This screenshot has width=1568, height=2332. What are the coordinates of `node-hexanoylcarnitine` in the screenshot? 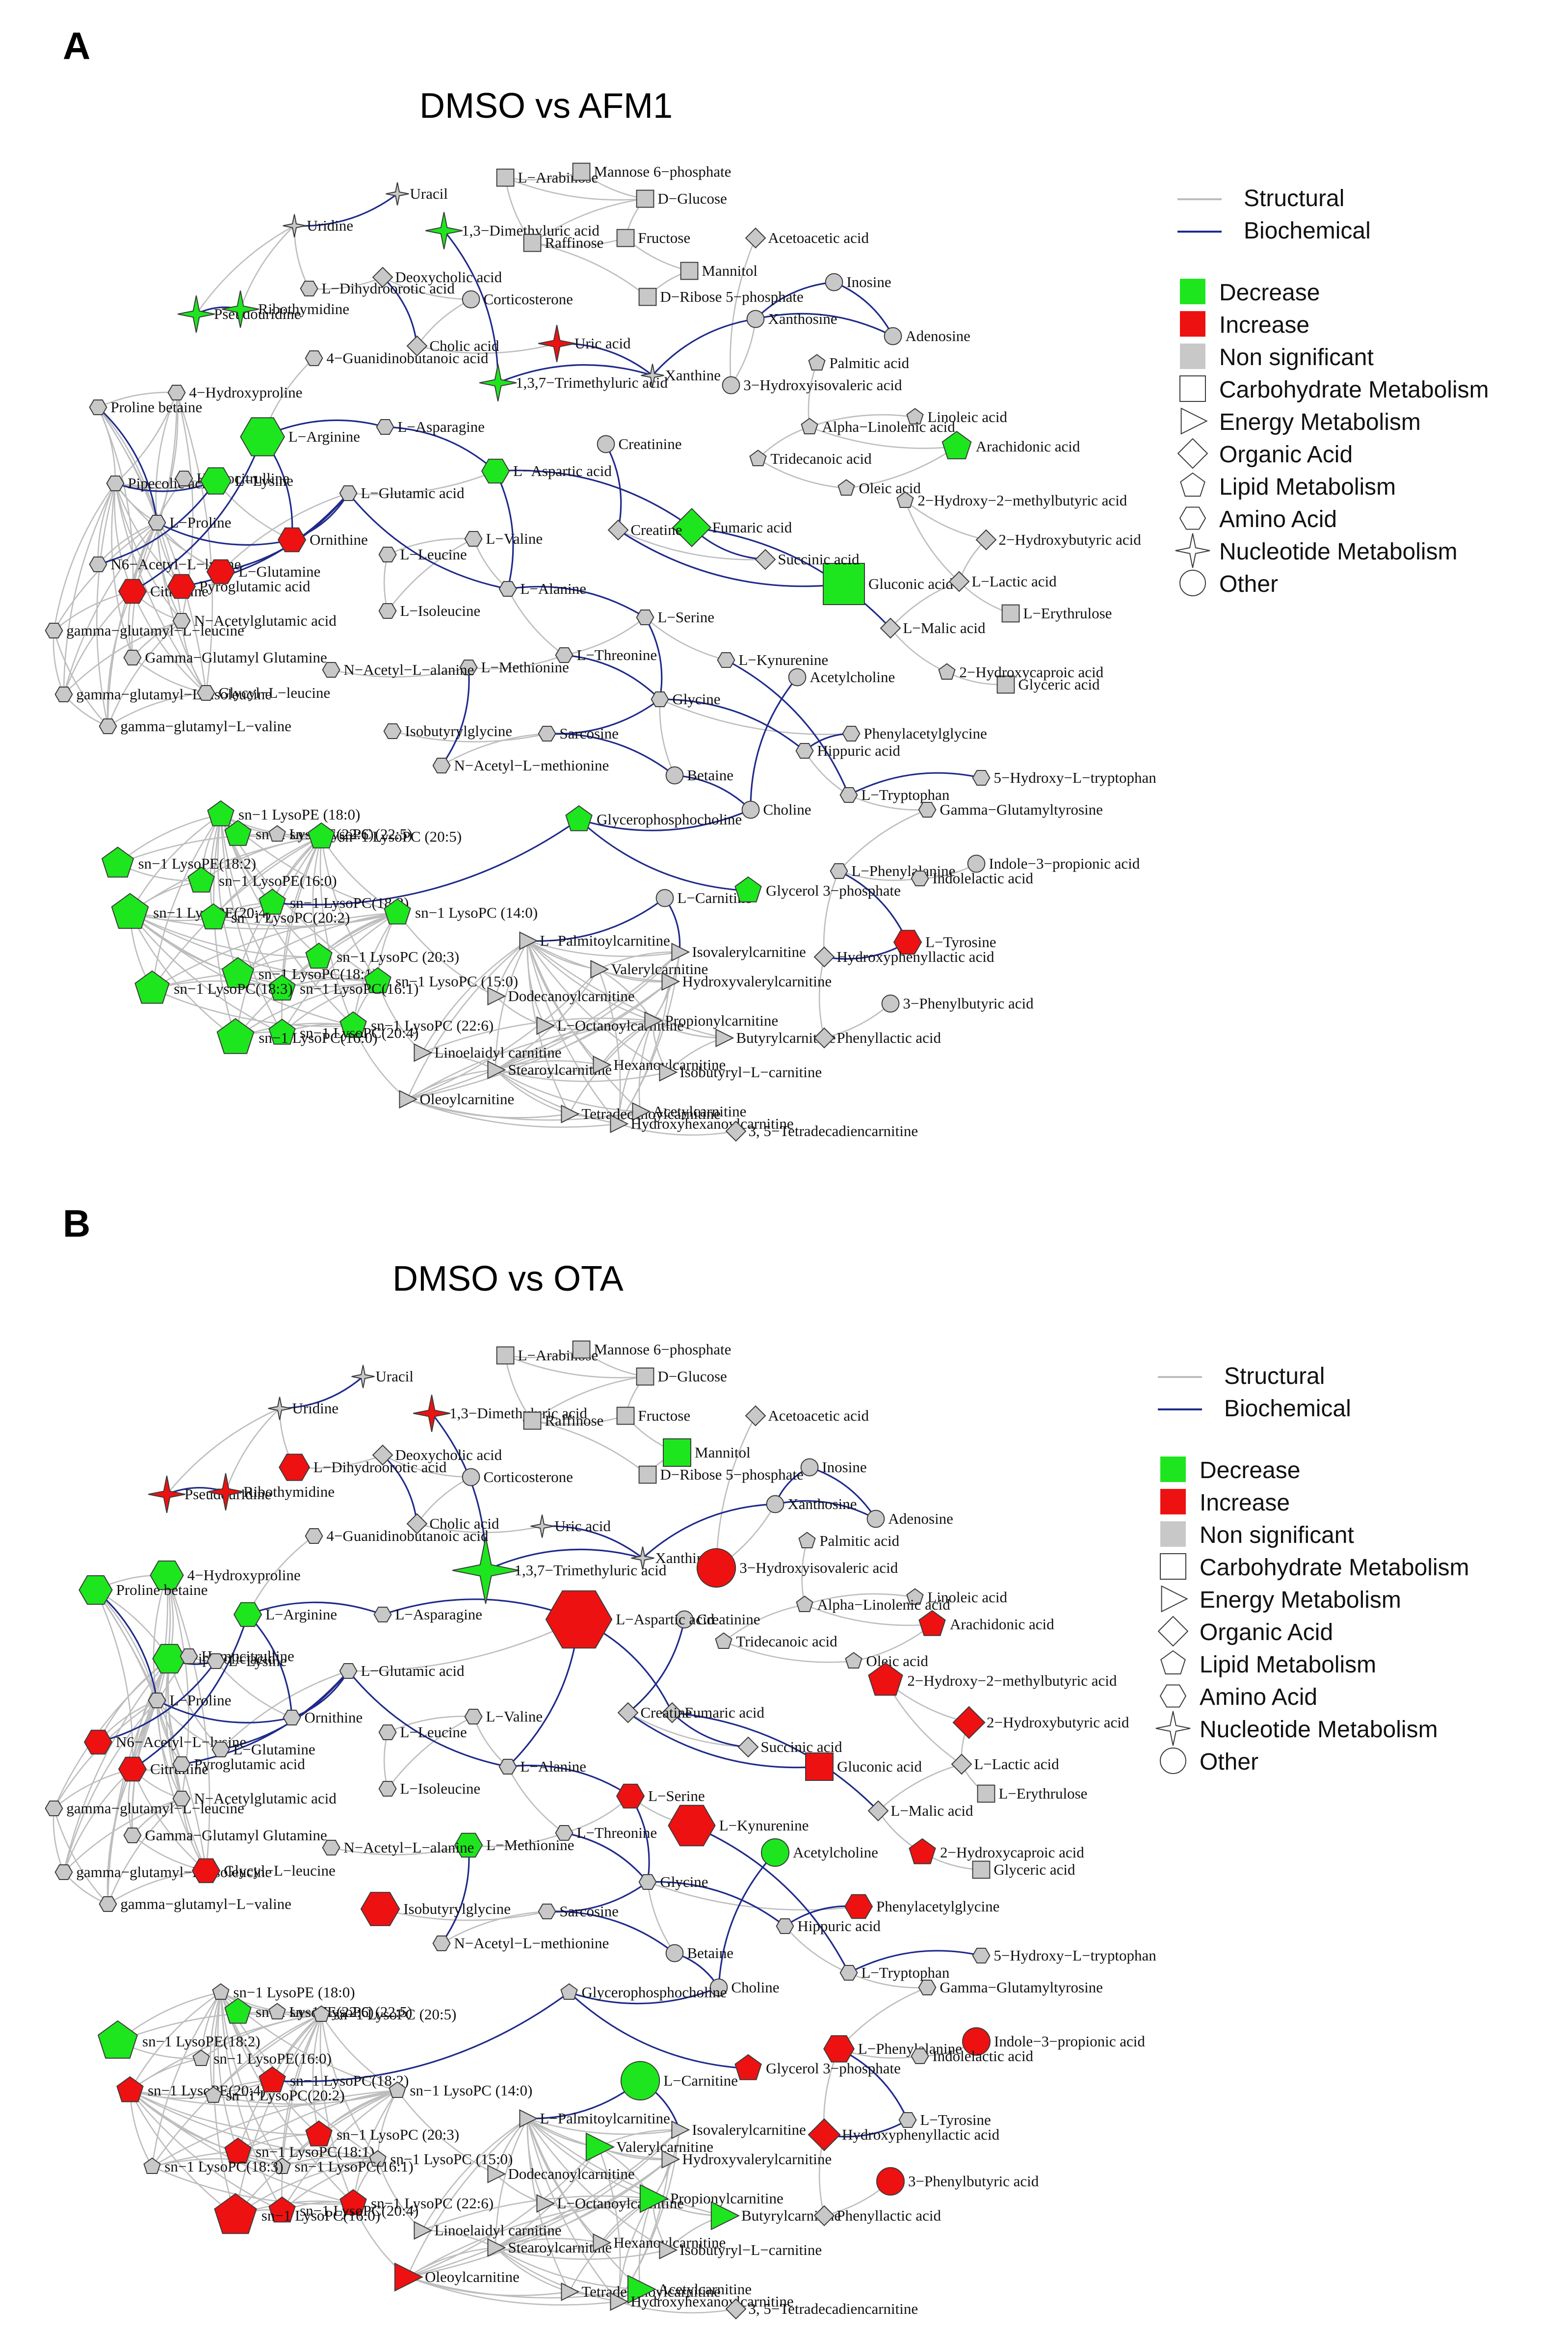 It's located at (602, 2242).